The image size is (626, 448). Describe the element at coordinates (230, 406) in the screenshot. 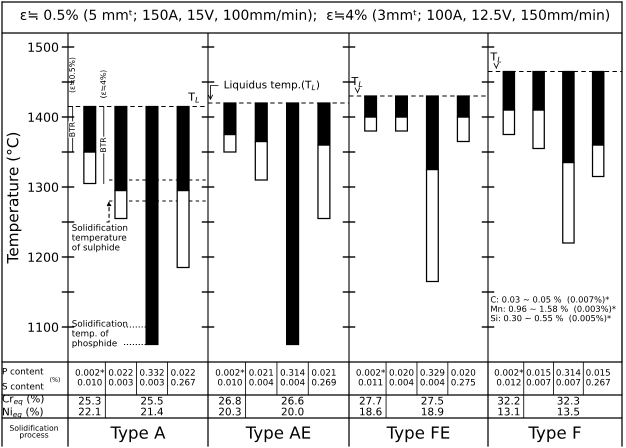

I see `text: 26.8 20.3` at that location.